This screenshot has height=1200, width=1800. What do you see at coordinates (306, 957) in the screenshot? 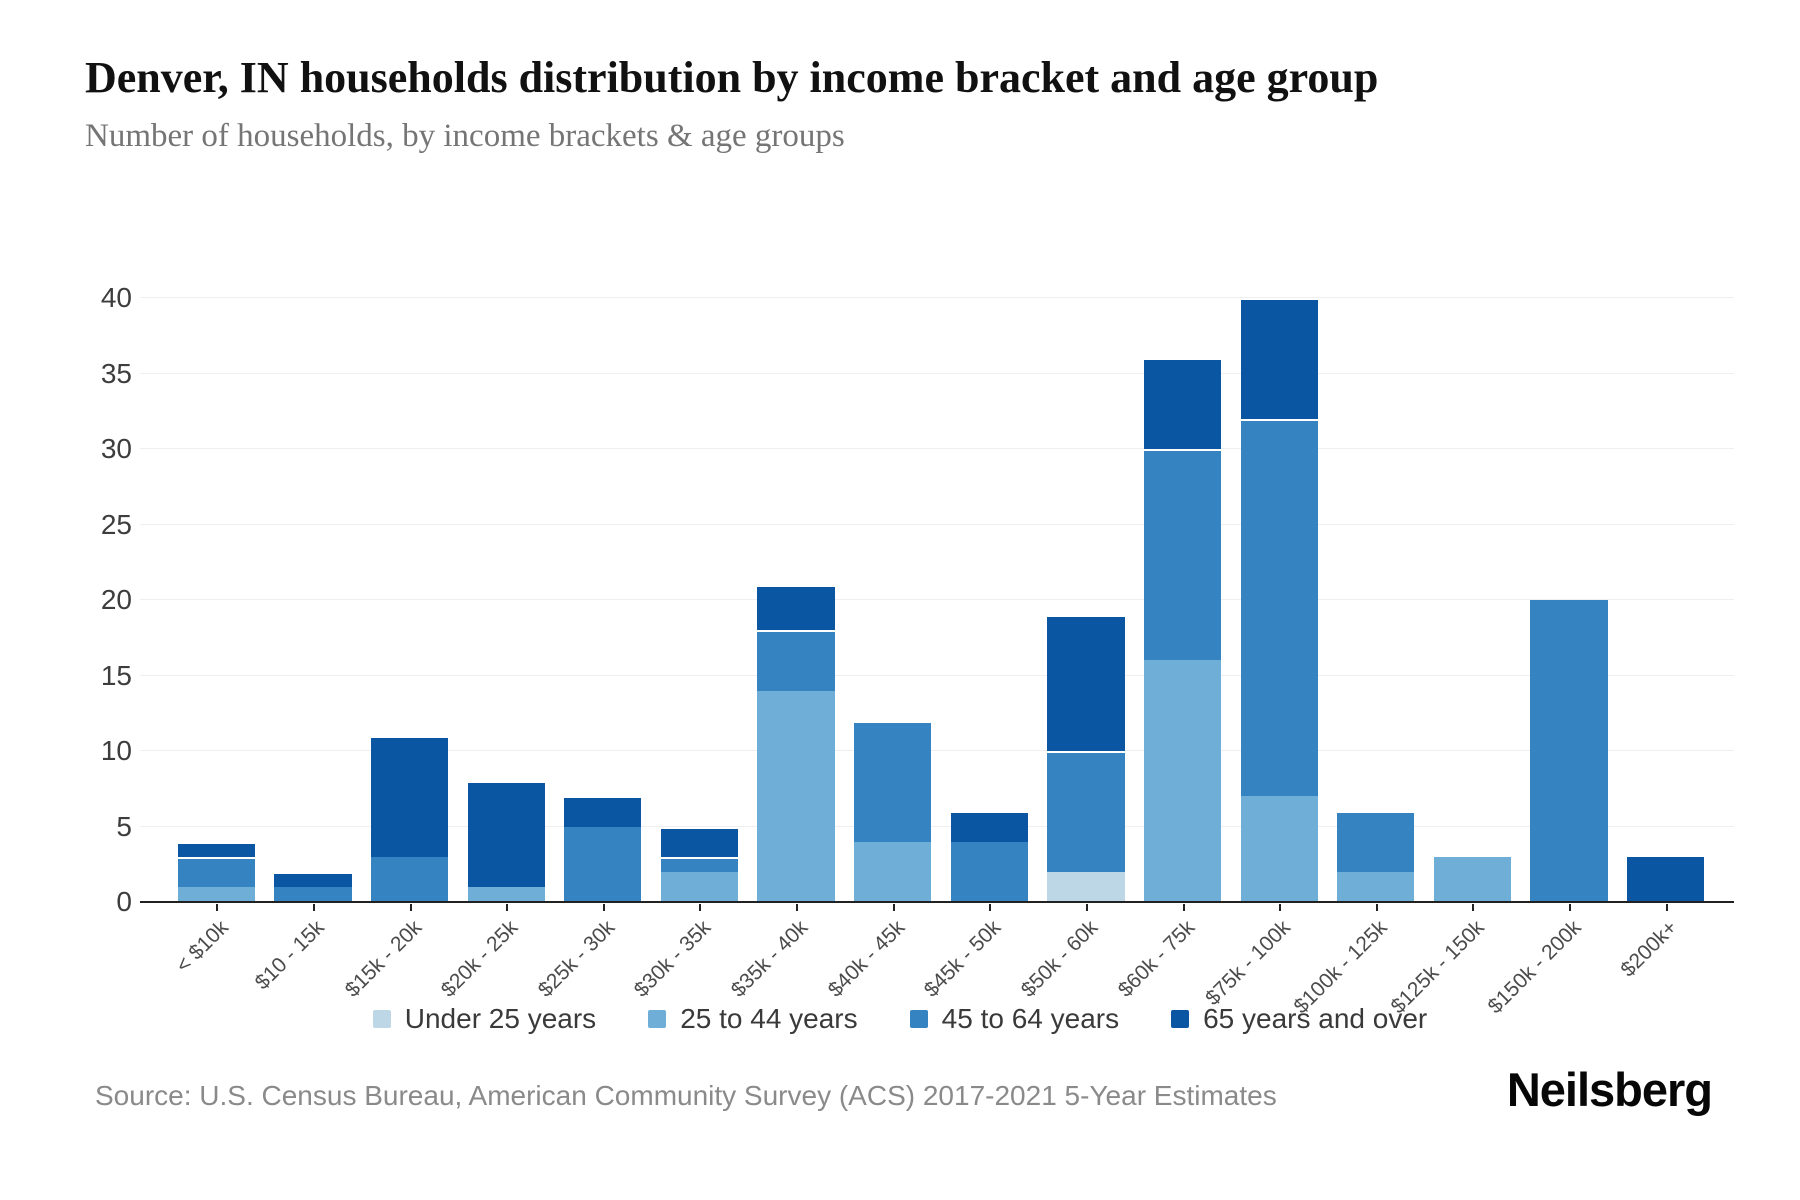
I see `x-label-slot: $10 - 15k` at bounding box center [306, 957].